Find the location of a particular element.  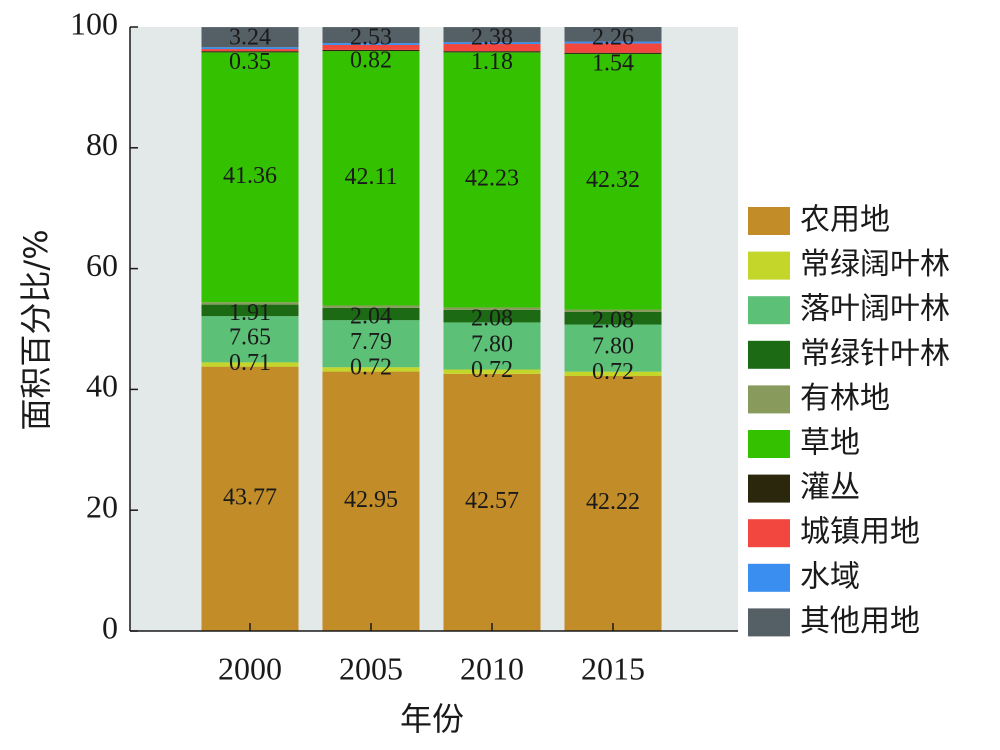

data-label-2015-3: 2.08 is located at coordinates (613, 320).